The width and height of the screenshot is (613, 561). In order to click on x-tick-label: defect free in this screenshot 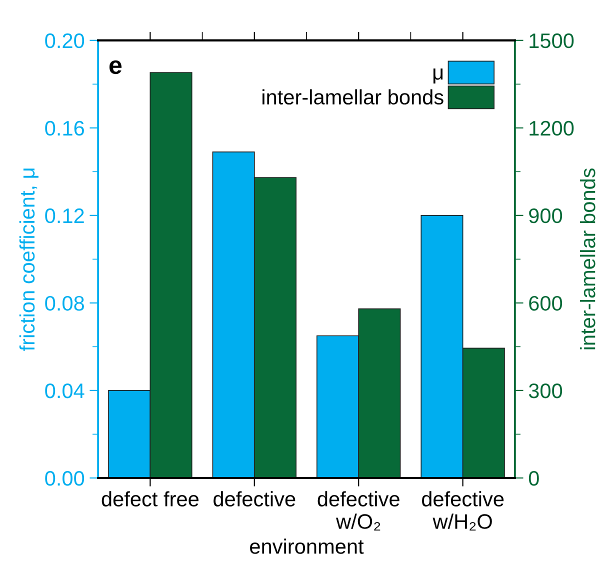, I will do `click(150, 498)`.